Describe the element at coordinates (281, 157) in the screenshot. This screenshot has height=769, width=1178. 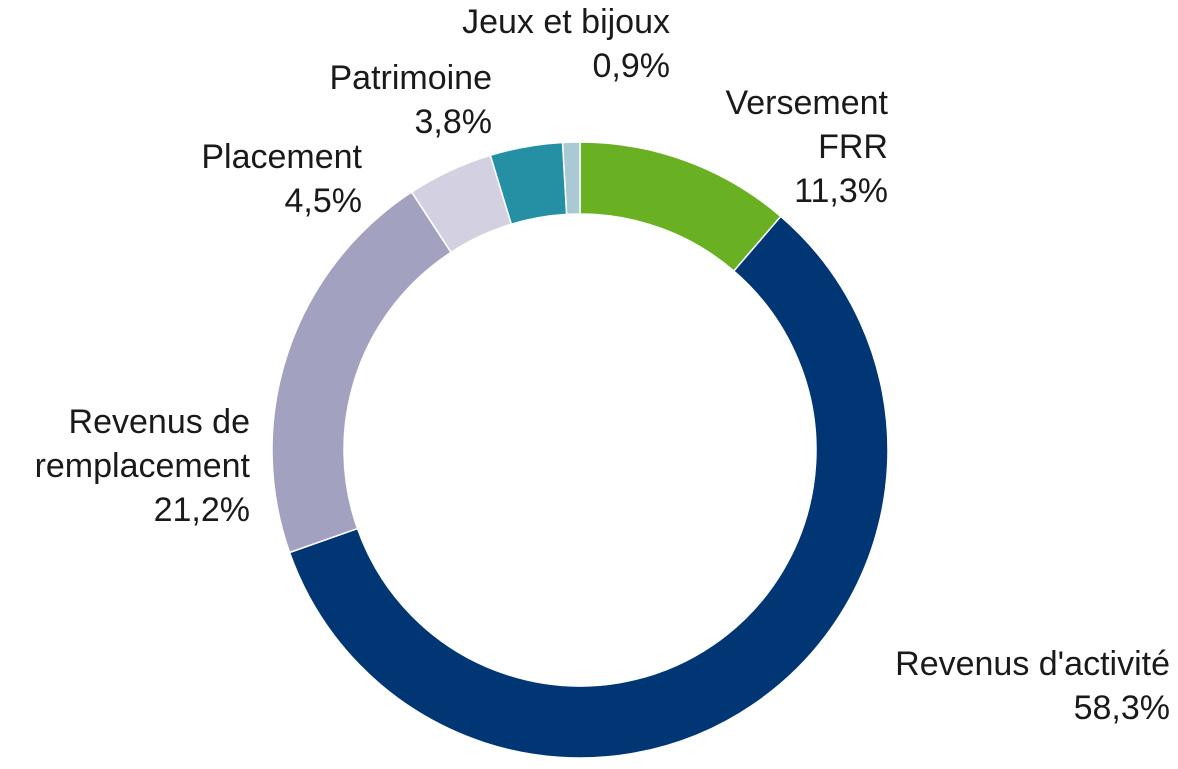
I see `category-name: Placement` at that location.